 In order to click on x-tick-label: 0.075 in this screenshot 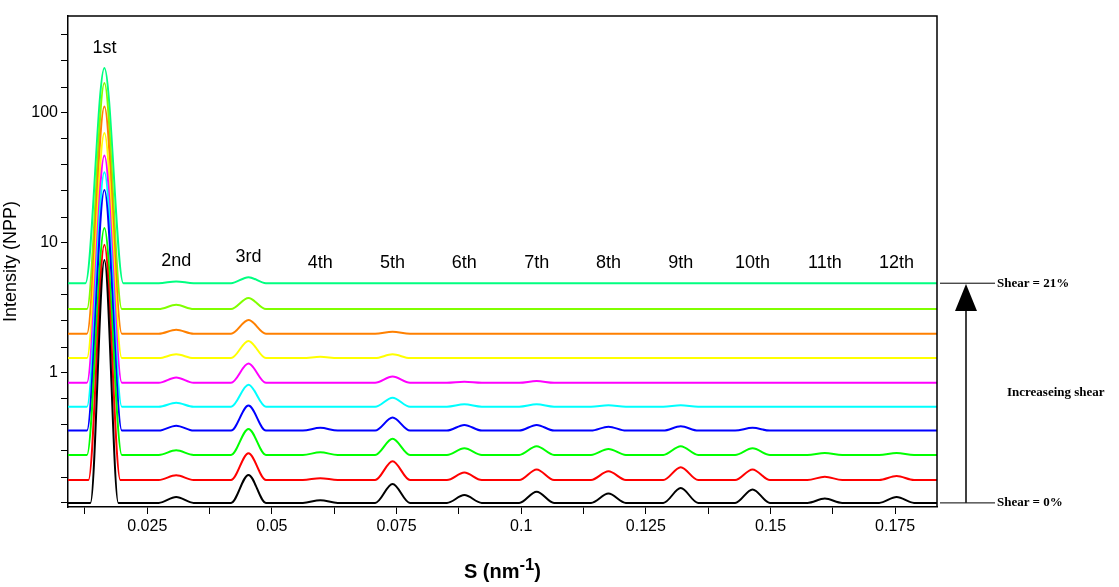, I will do `click(396, 526)`.